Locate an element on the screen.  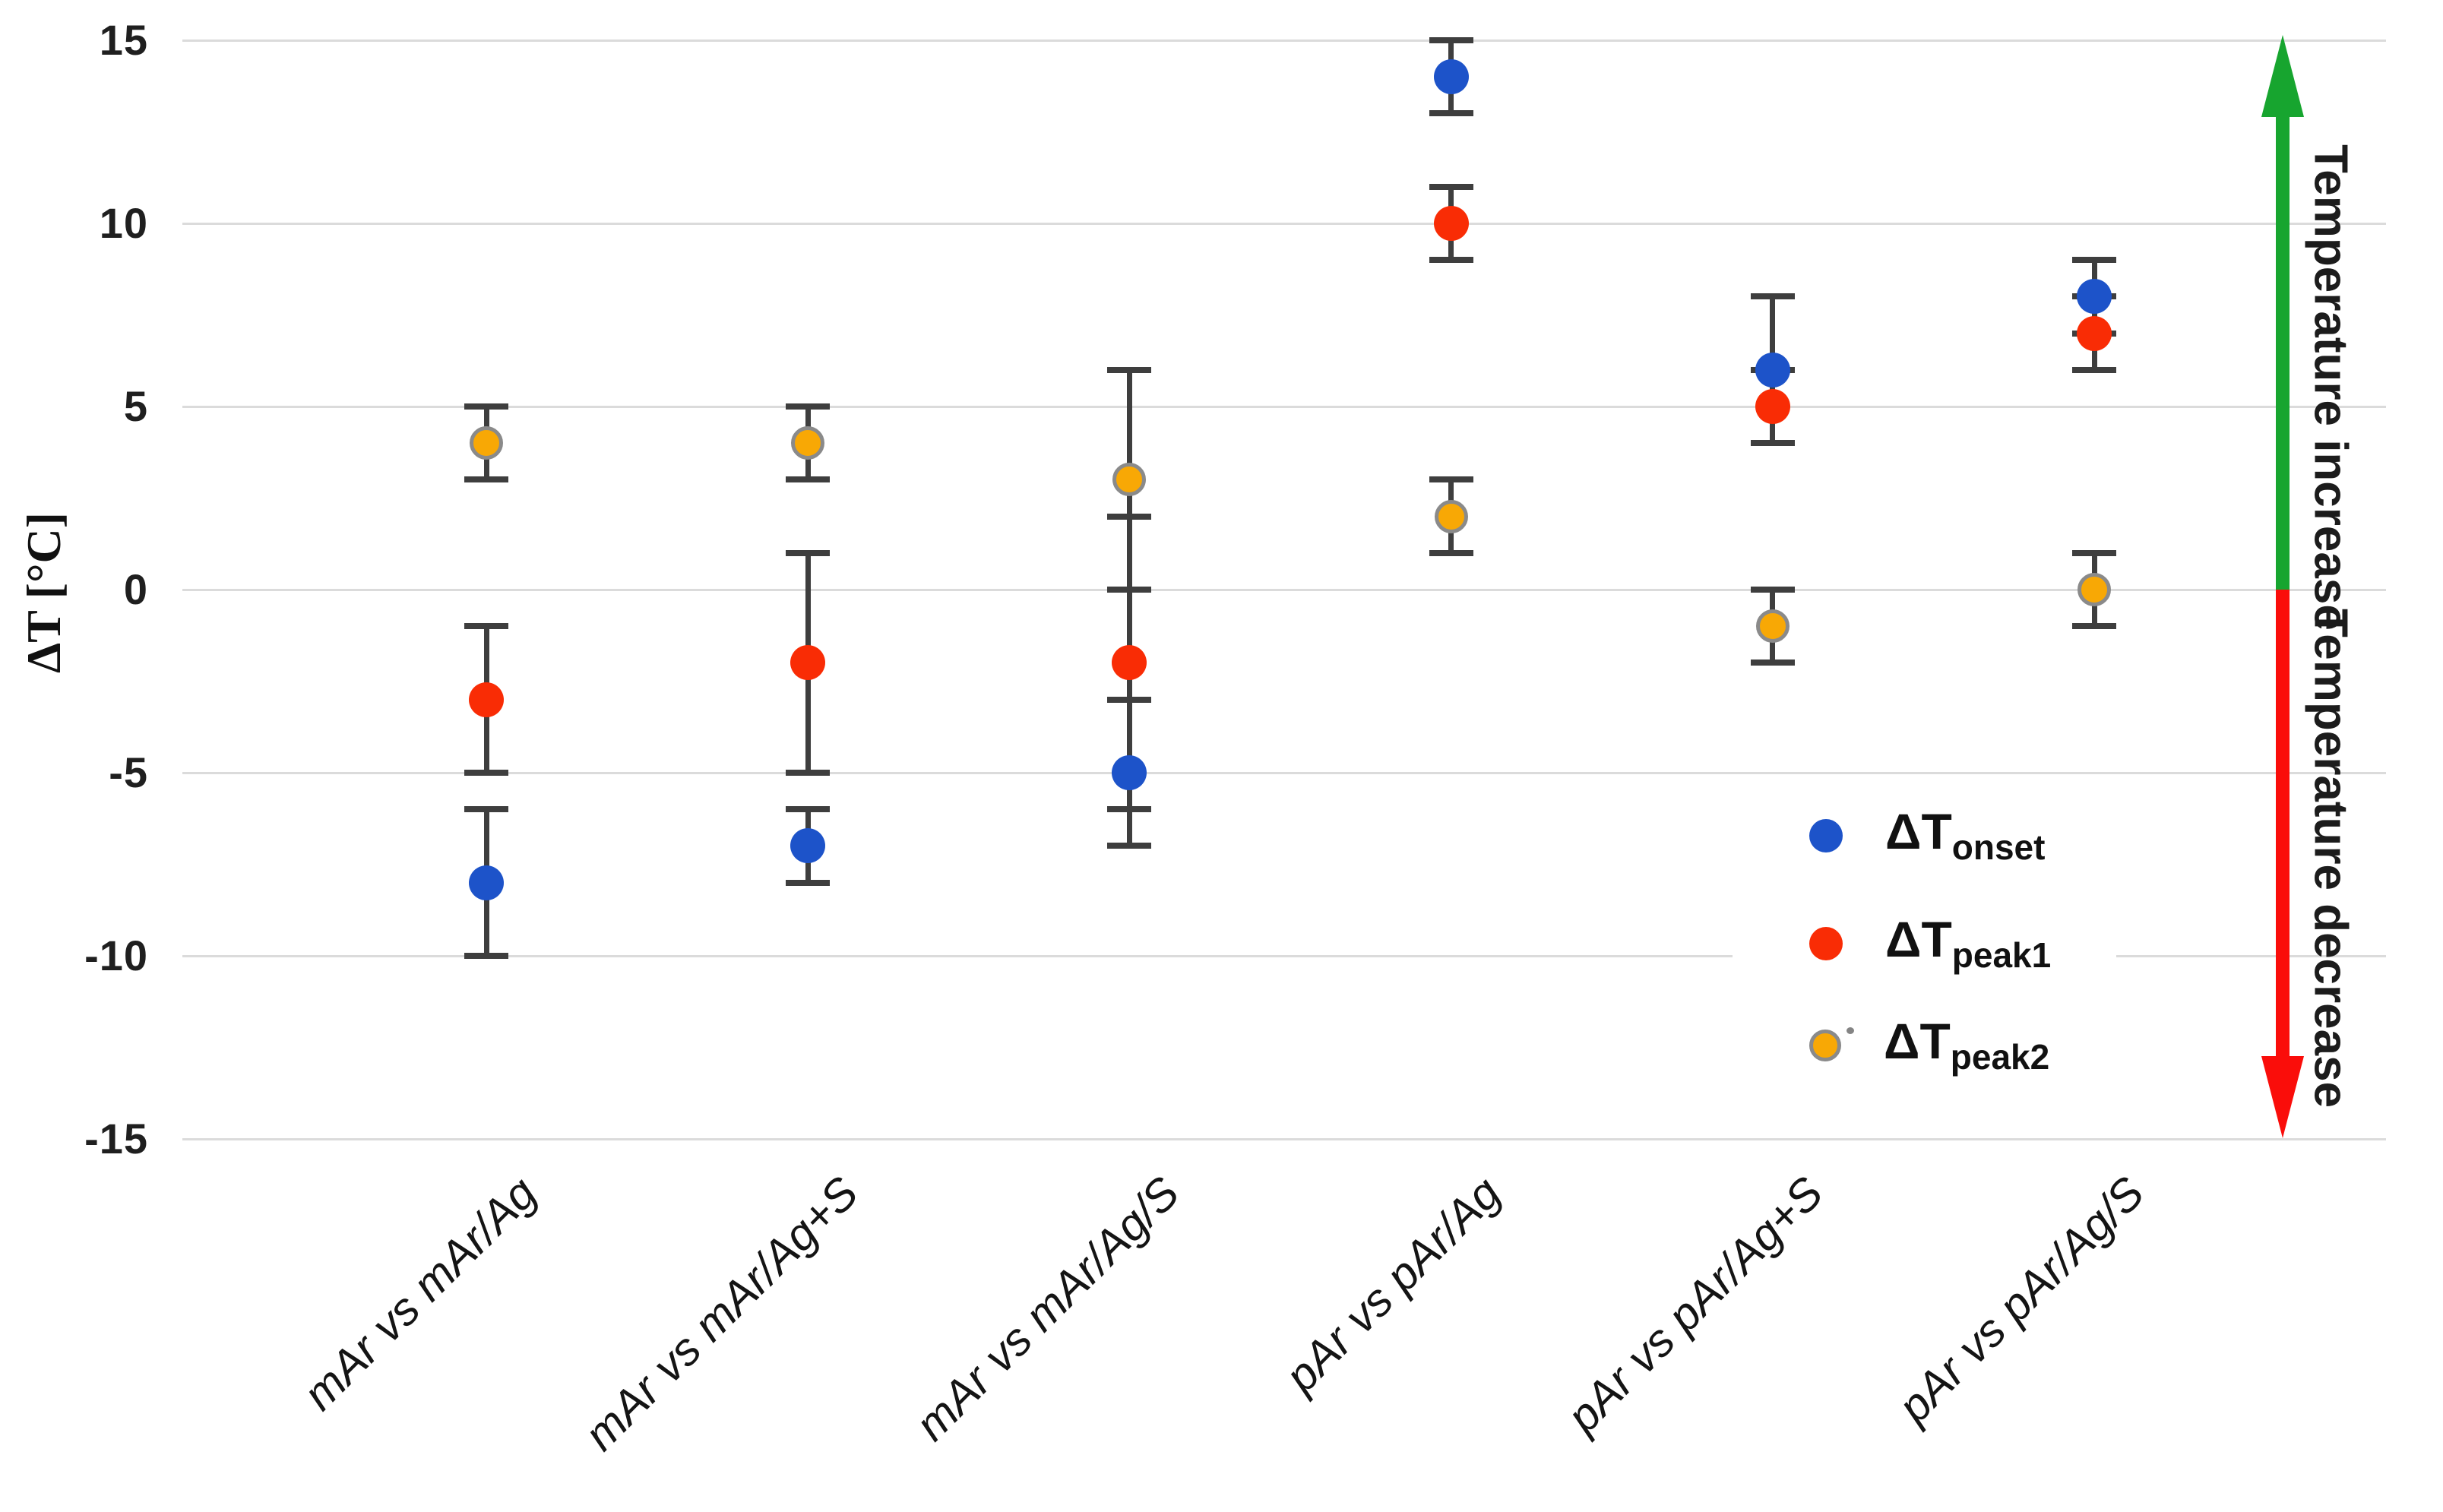
x-category-label: mAr vs mAr/Ag/S is located at coordinates (1047, 1308).